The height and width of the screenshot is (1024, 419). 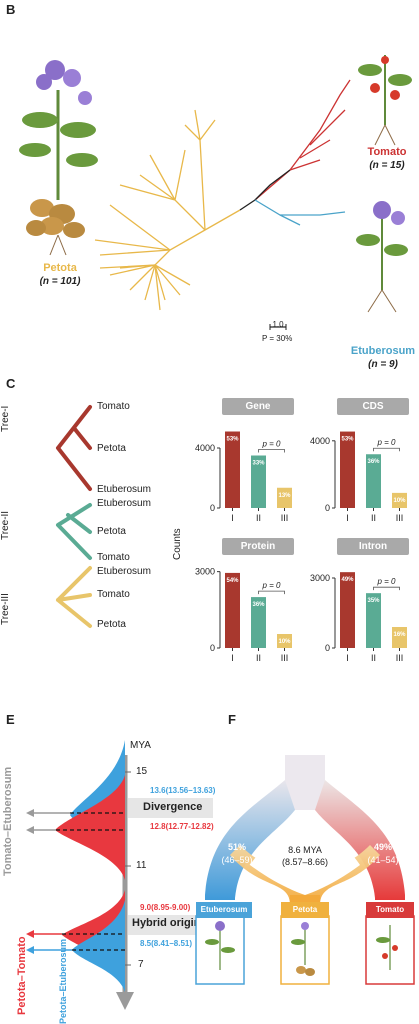 I want to click on center-range: (8.57–8.66), so click(x=305, y=862).